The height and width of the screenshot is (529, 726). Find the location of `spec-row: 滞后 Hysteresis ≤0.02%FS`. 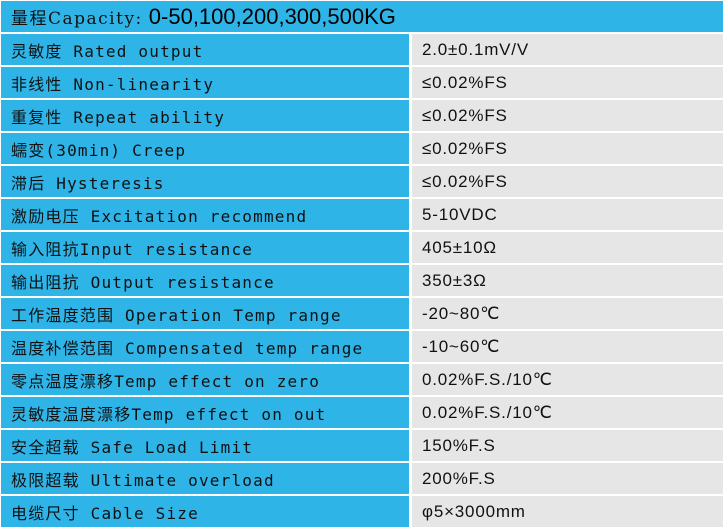

spec-row: 滞后 Hysteresis ≤0.02%FS is located at coordinates (362, 181).